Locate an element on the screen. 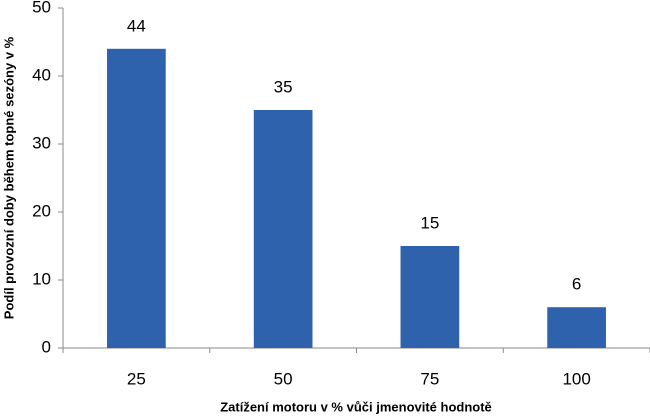 Image resolution: width=650 pixels, height=418 pixels. y-tick-label: 10 is located at coordinates (41, 278).